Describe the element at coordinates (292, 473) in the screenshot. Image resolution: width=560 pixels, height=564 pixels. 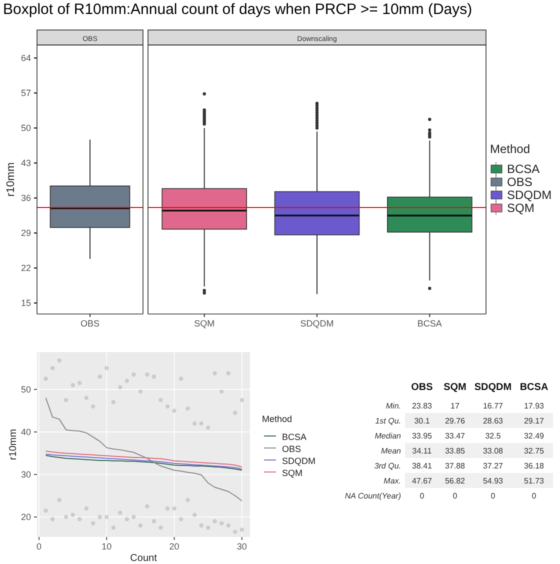
I see `legend-label: SQM` at that location.